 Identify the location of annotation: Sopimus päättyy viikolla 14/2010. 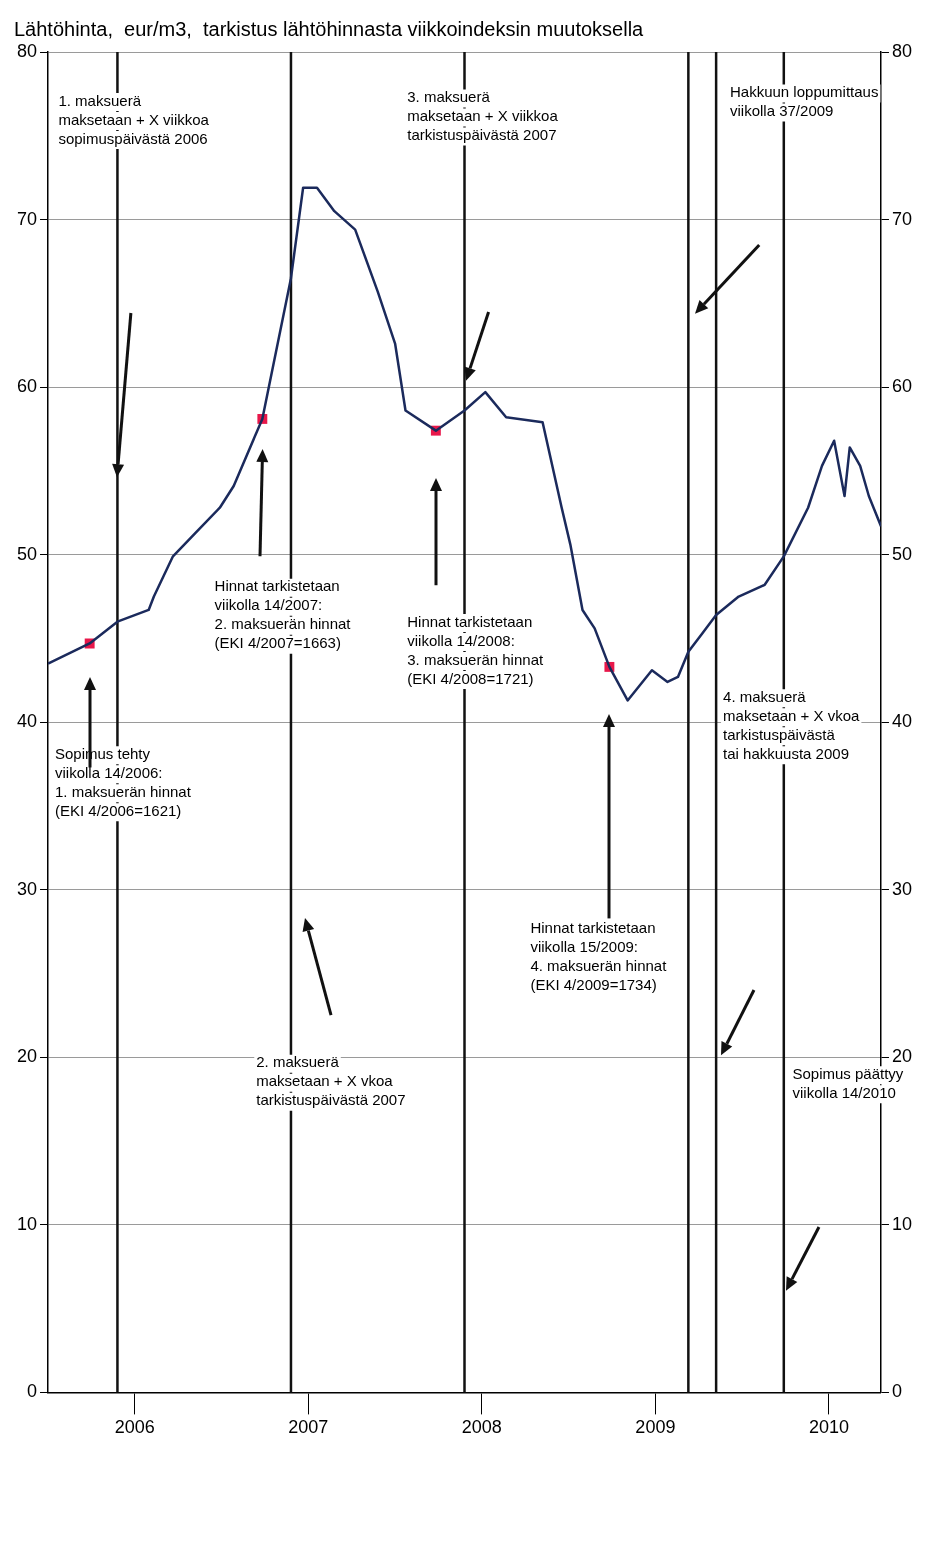
(848, 1082).